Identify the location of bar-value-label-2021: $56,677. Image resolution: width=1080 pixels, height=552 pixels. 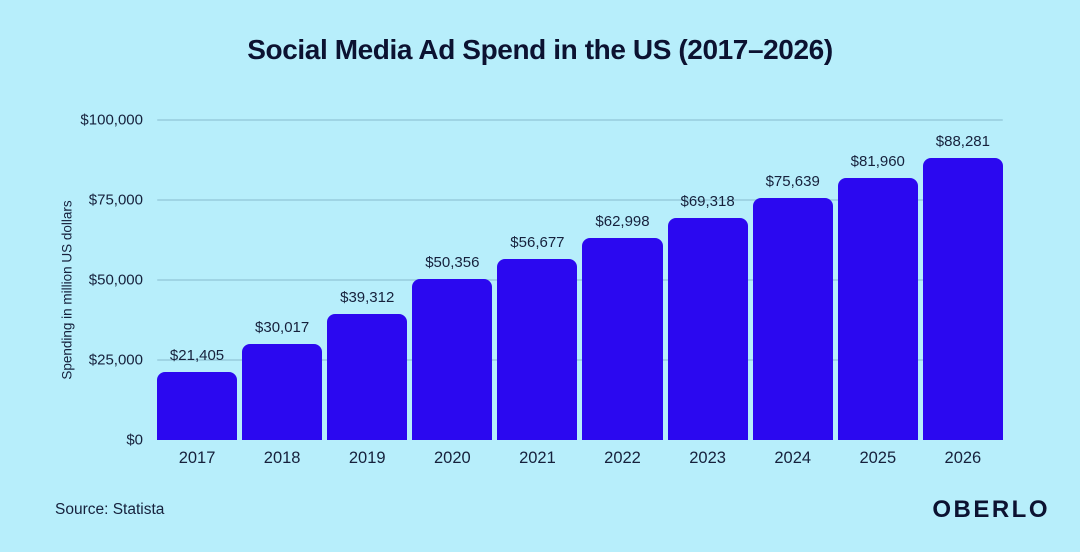
(537, 242).